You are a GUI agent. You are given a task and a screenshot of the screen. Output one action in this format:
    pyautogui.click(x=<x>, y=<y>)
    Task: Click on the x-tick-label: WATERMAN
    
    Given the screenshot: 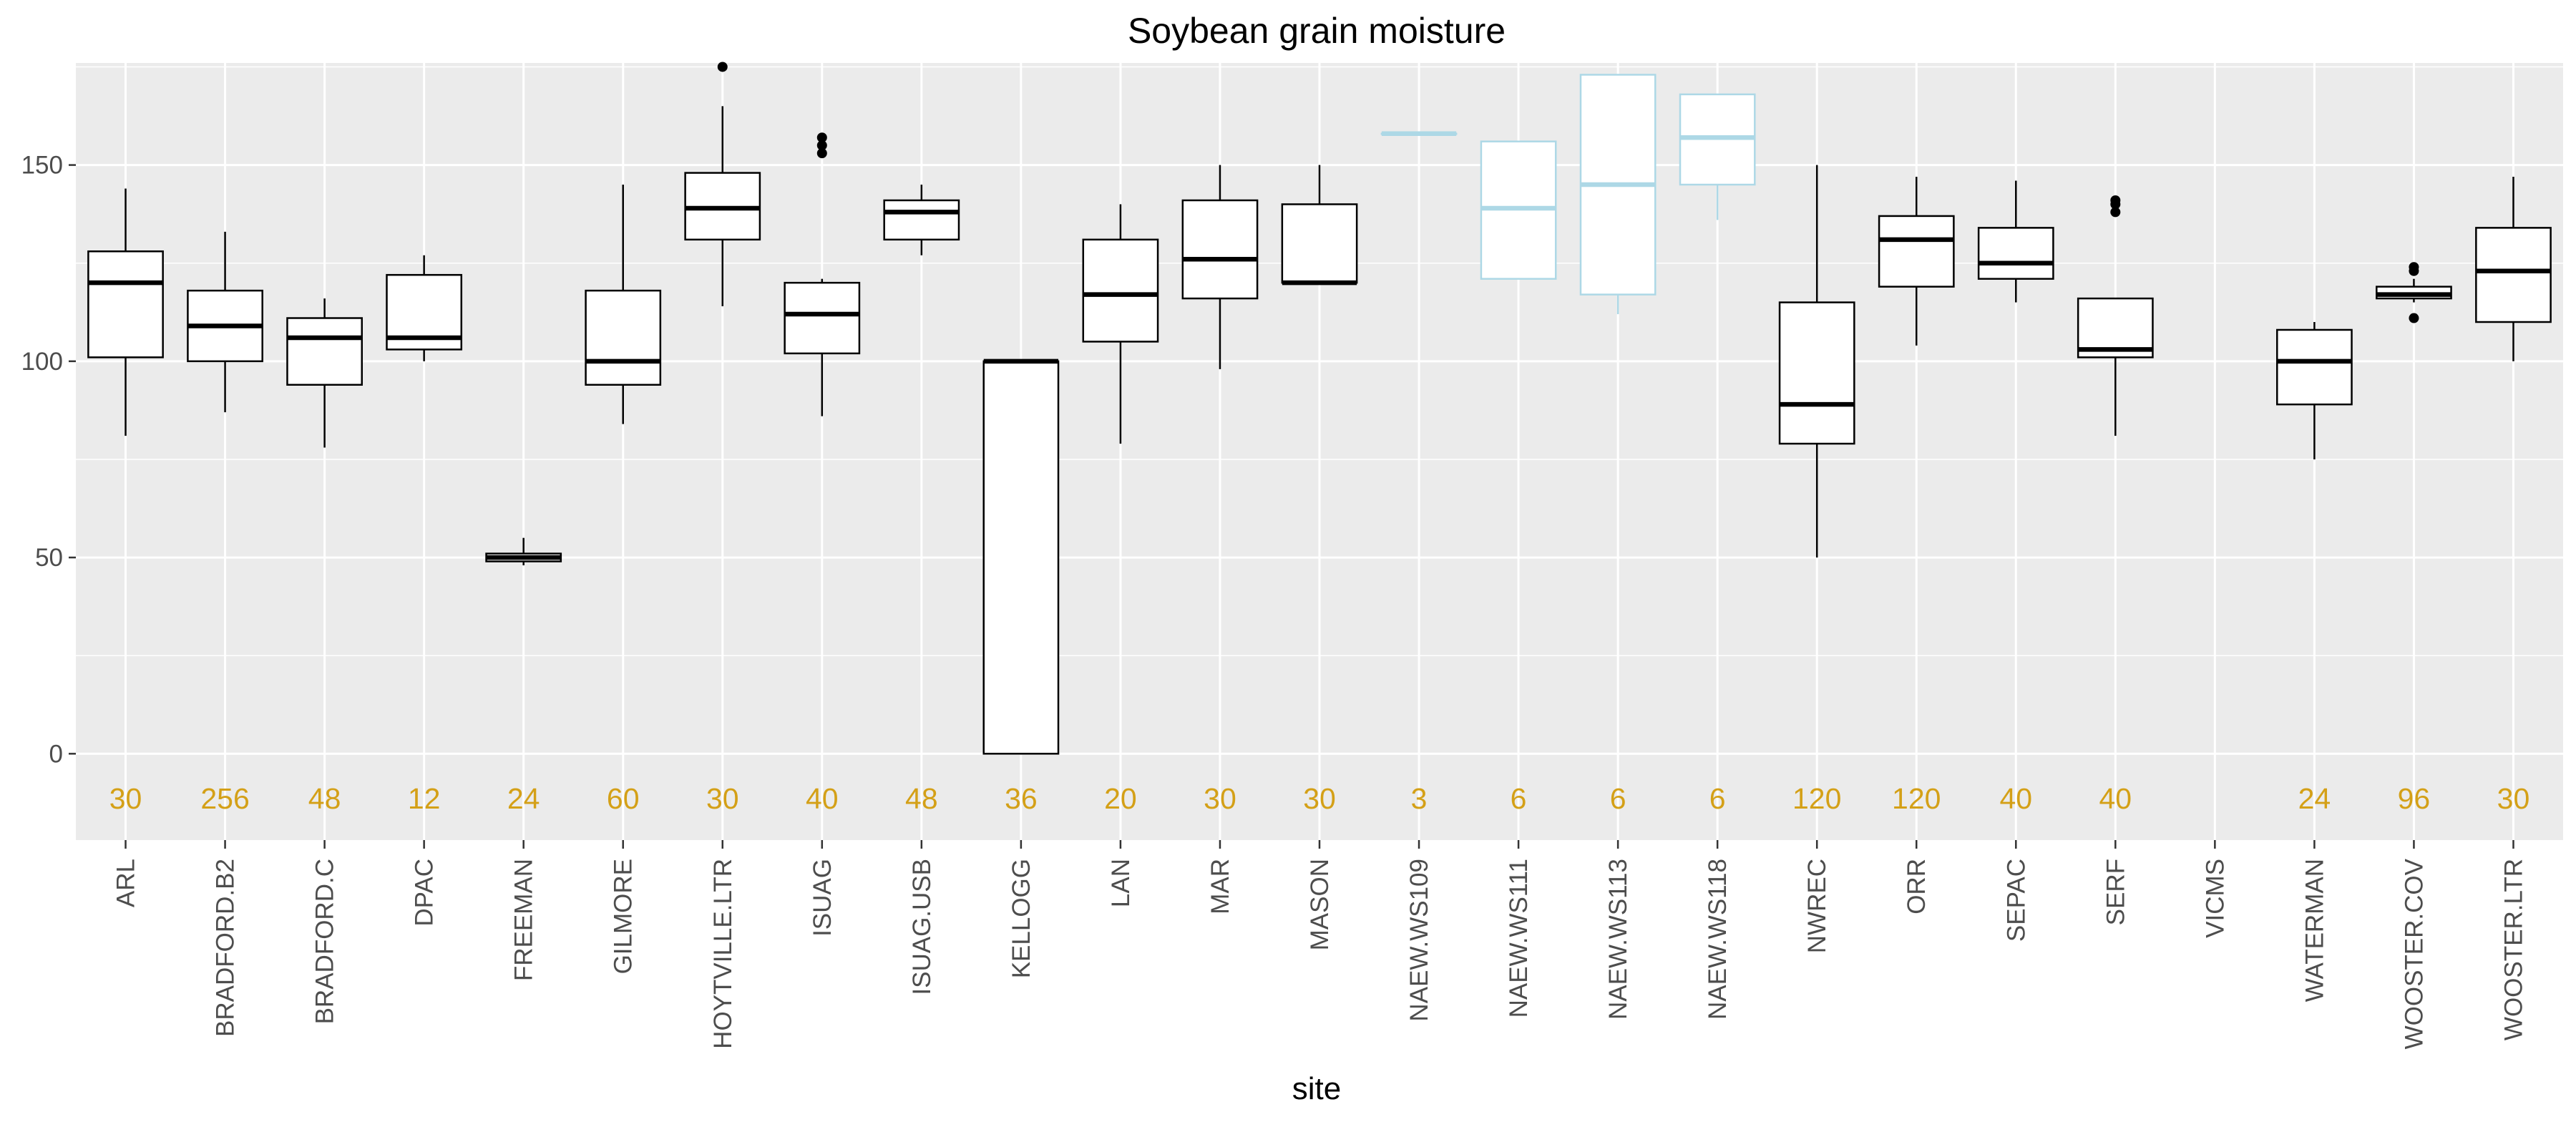 What is the action you would take?
    pyautogui.click(x=2314, y=930)
    